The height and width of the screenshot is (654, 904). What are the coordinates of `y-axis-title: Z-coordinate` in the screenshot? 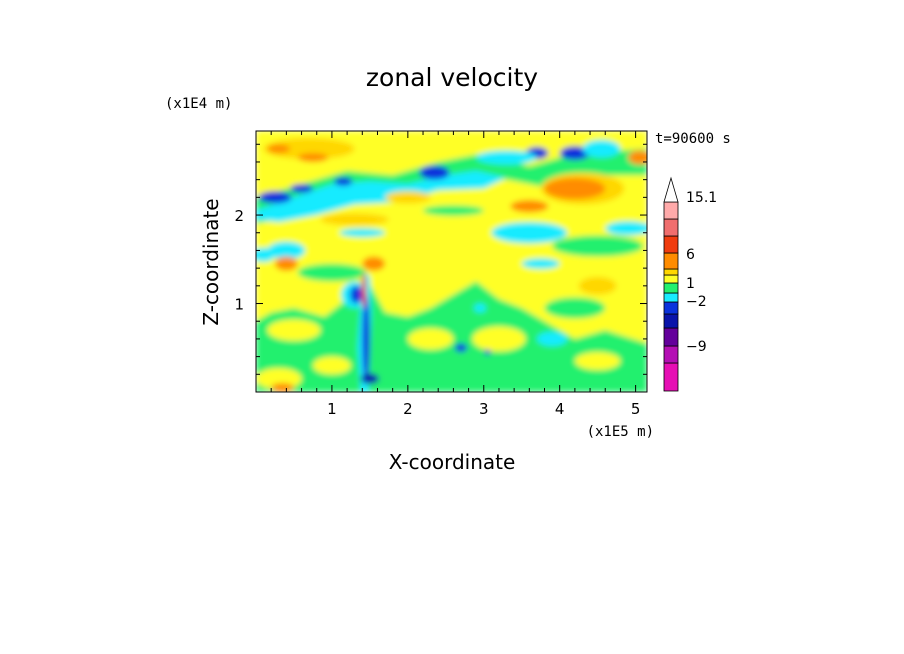 It's located at (211, 261).